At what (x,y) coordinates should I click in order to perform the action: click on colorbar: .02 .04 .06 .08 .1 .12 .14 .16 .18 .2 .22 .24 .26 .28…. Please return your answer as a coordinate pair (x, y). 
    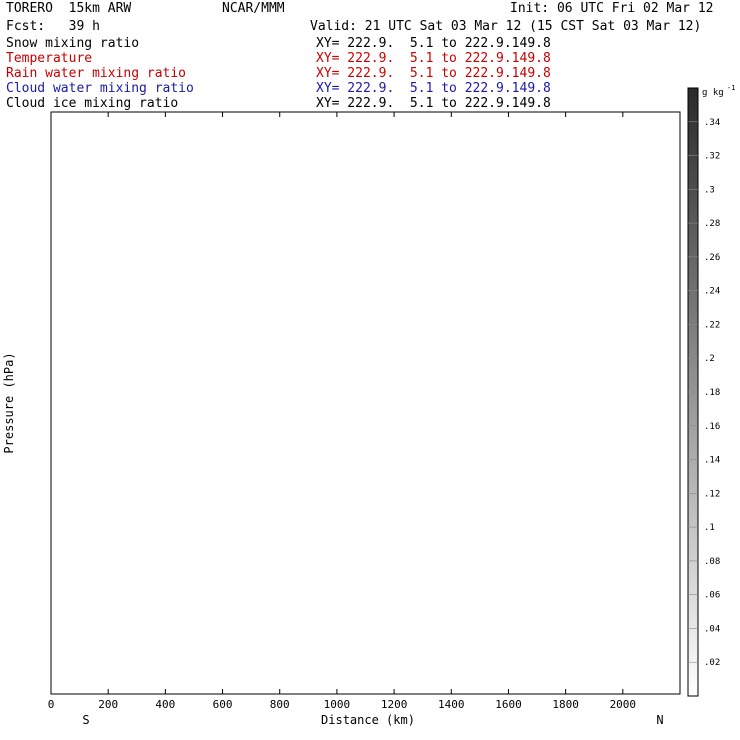
    Looking at the image, I should click on (711, 390).